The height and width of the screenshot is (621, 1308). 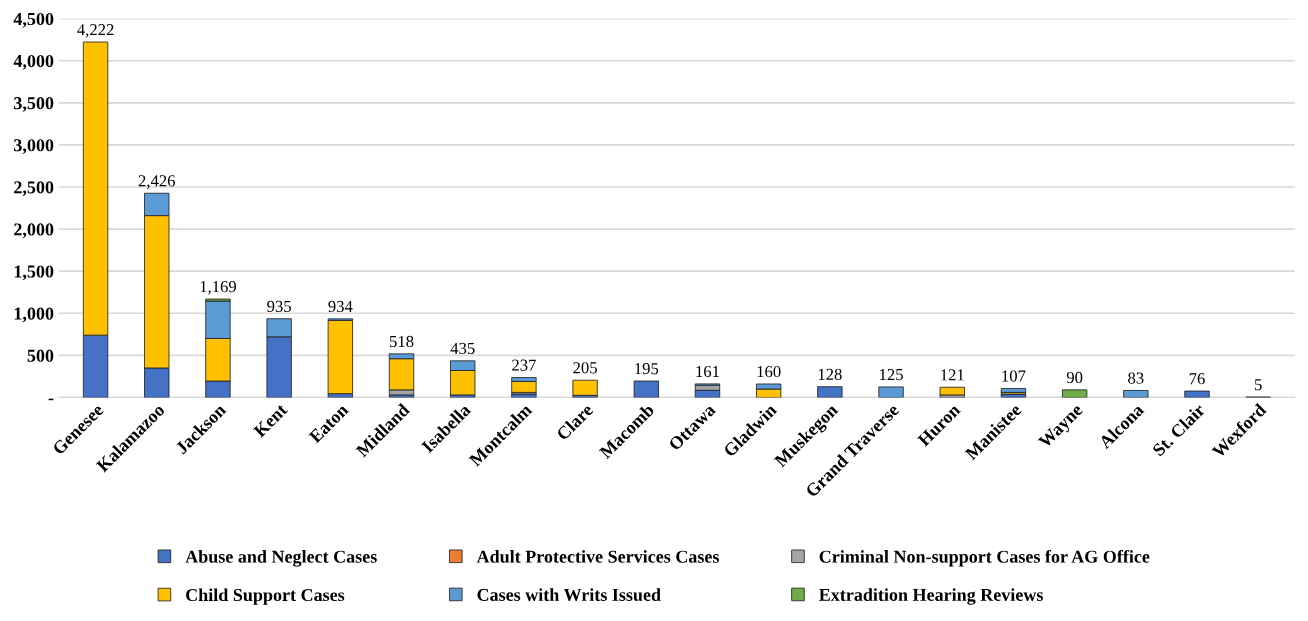 What do you see at coordinates (597, 556) in the screenshot?
I see `legend-label: Adult Protective Services Cases` at bounding box center [597, 556].